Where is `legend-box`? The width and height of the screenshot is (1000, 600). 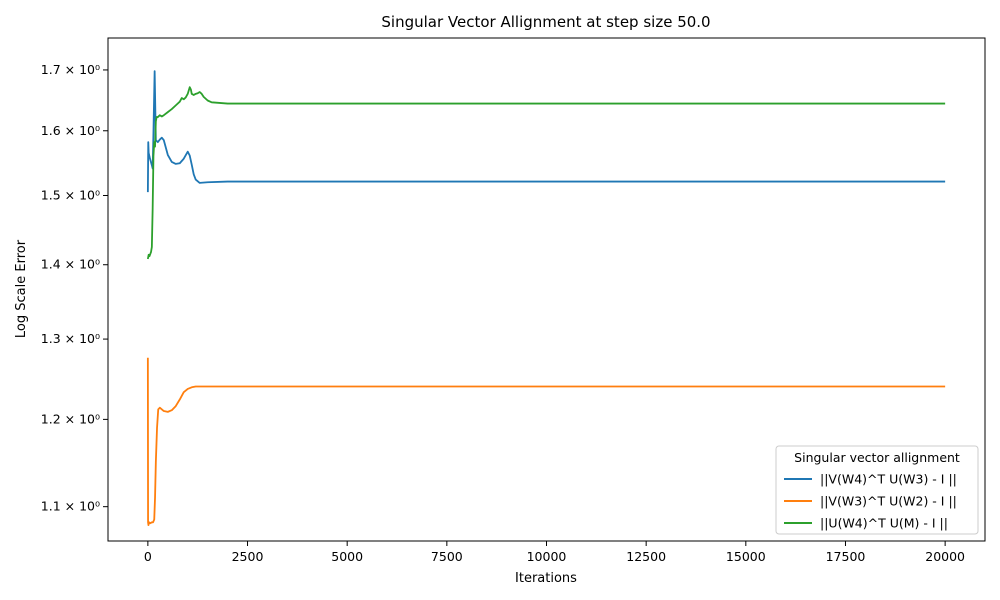 legend-box is located at coordinates (877, 490).